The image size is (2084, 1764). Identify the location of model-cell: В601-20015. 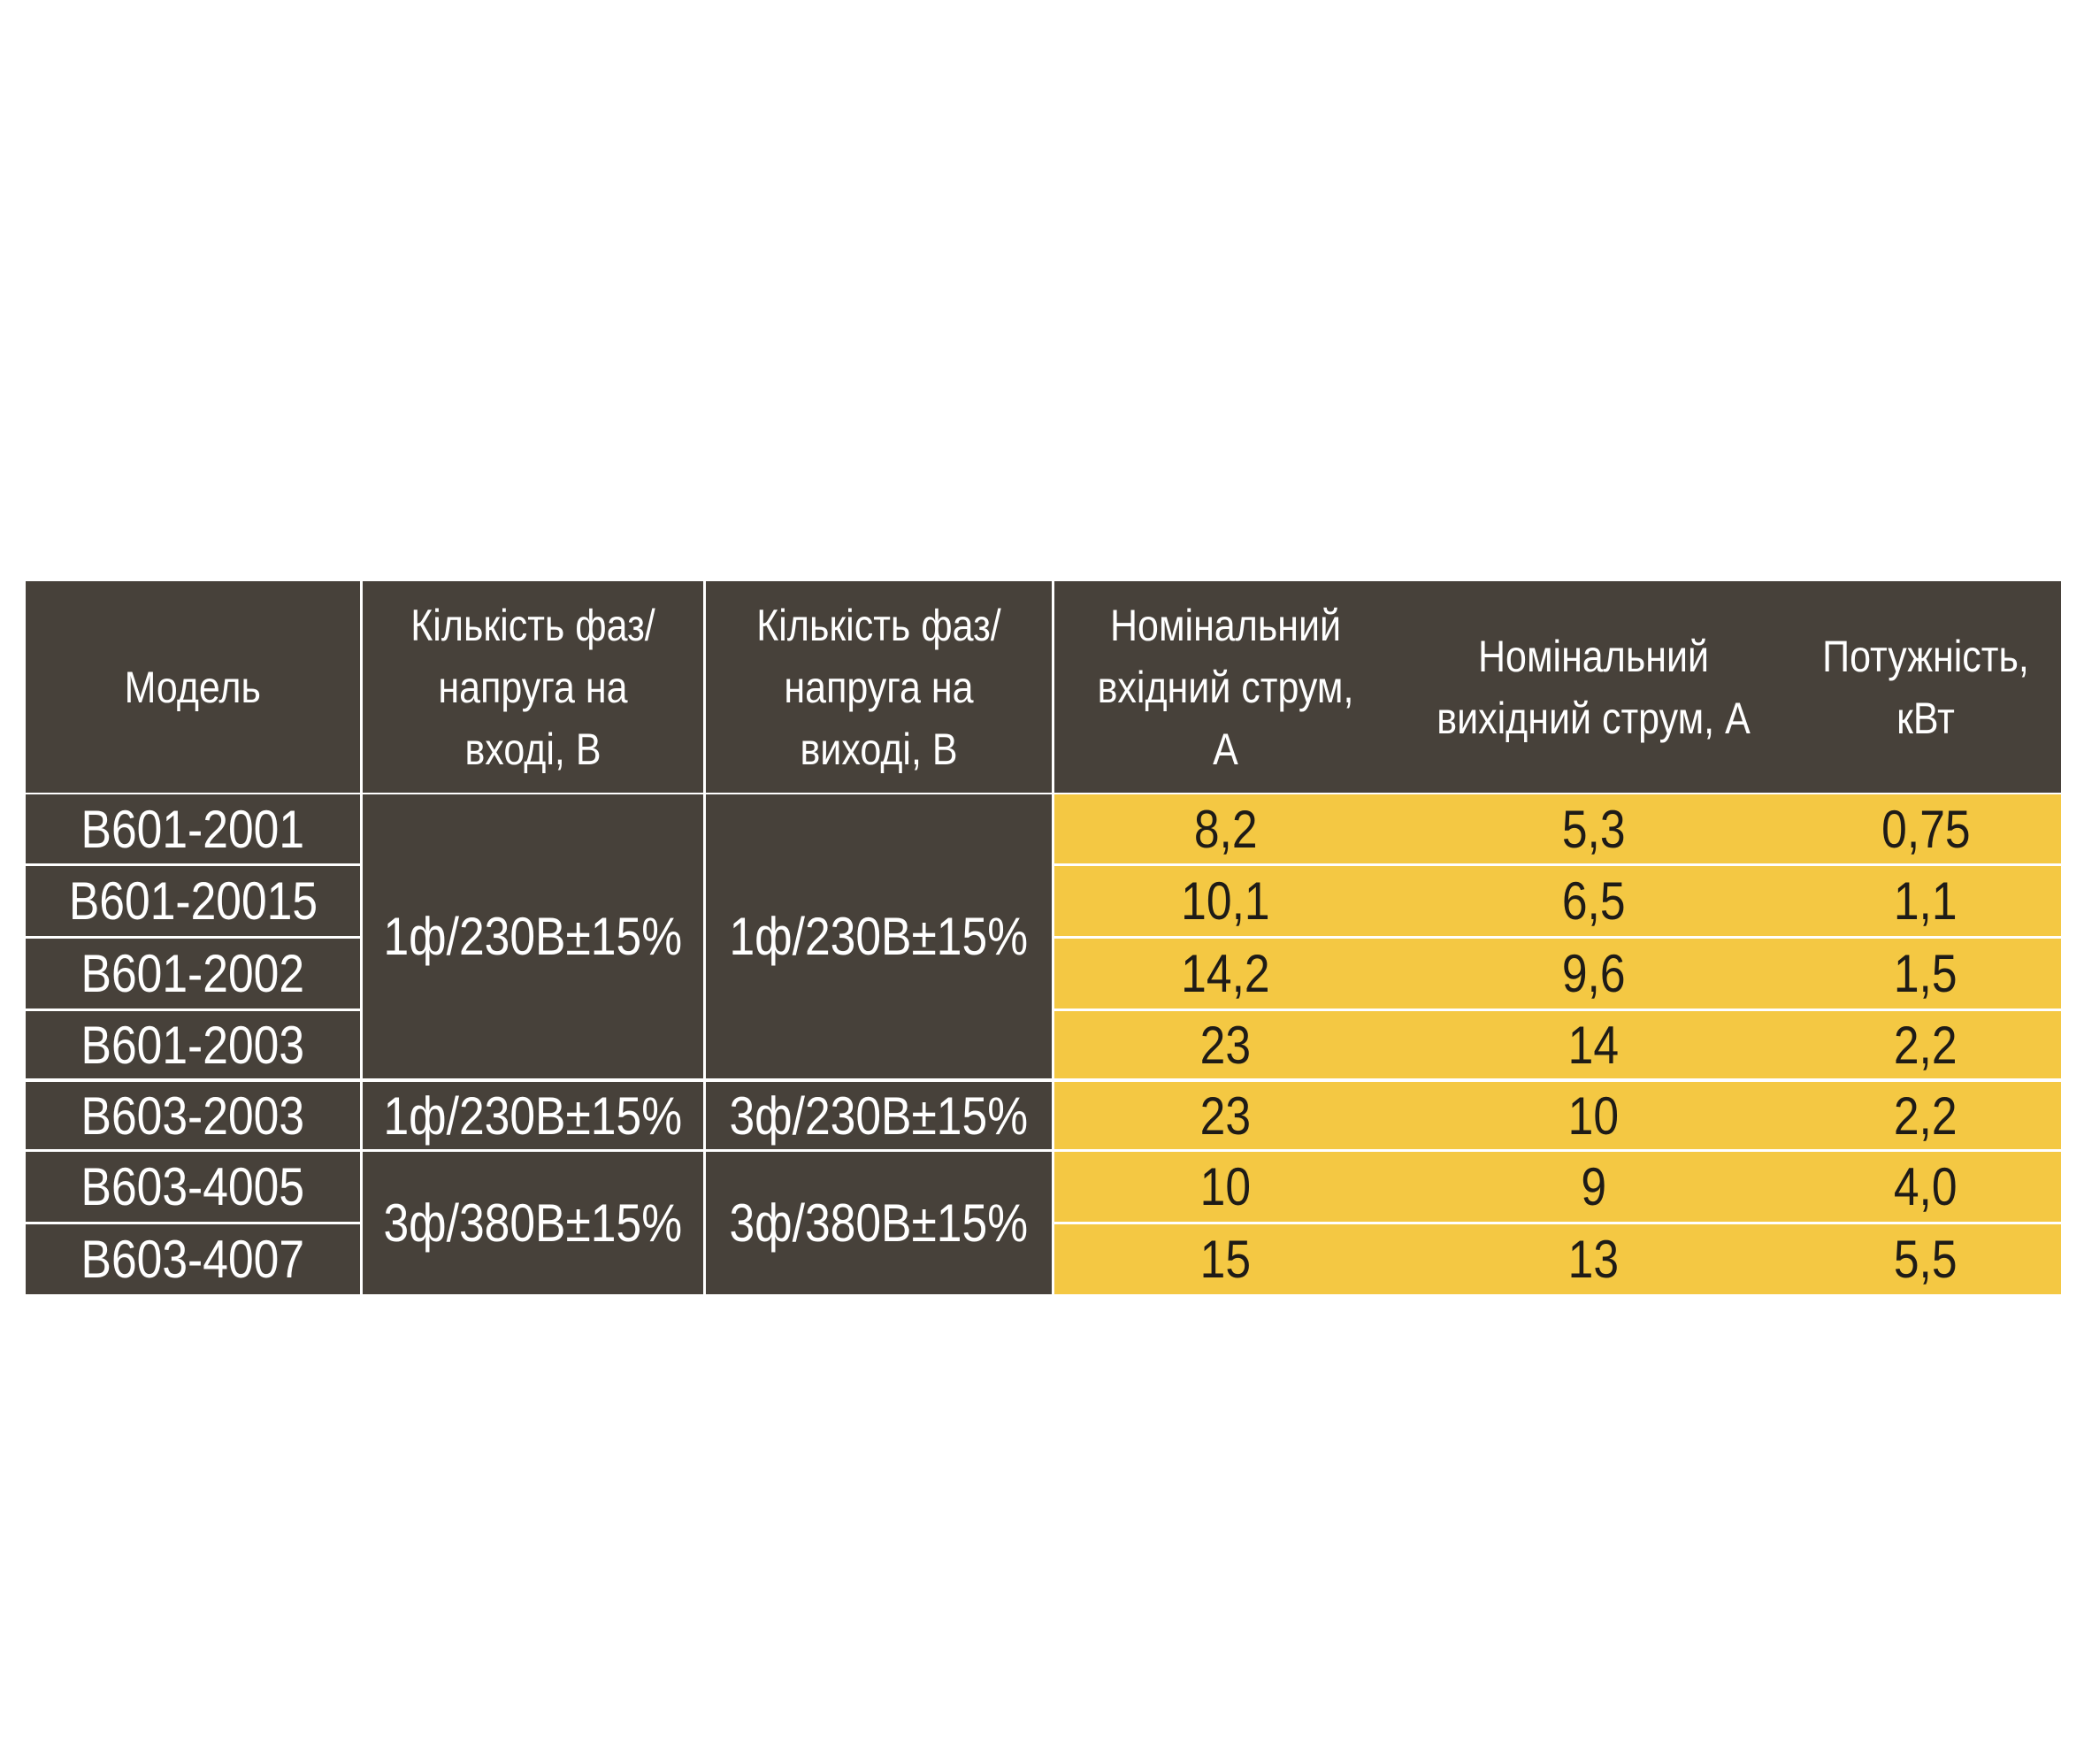
(193, 901).